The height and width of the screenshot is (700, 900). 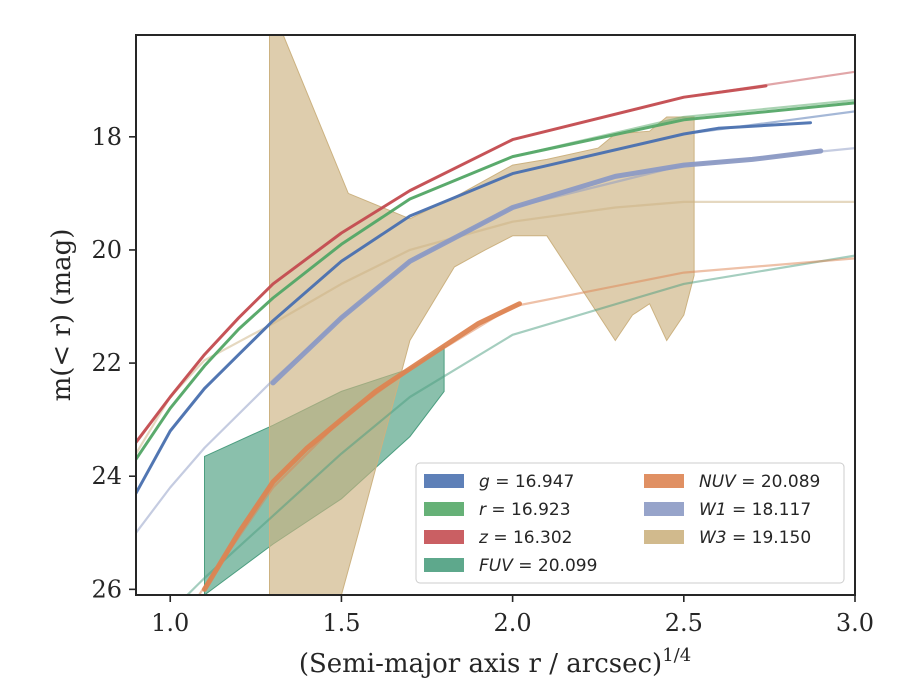 What do you see at coordinates (62, 315) in the screenshot?
I see `y-axis-title: m(< r) (mag)` at bounding box center [62, 315].